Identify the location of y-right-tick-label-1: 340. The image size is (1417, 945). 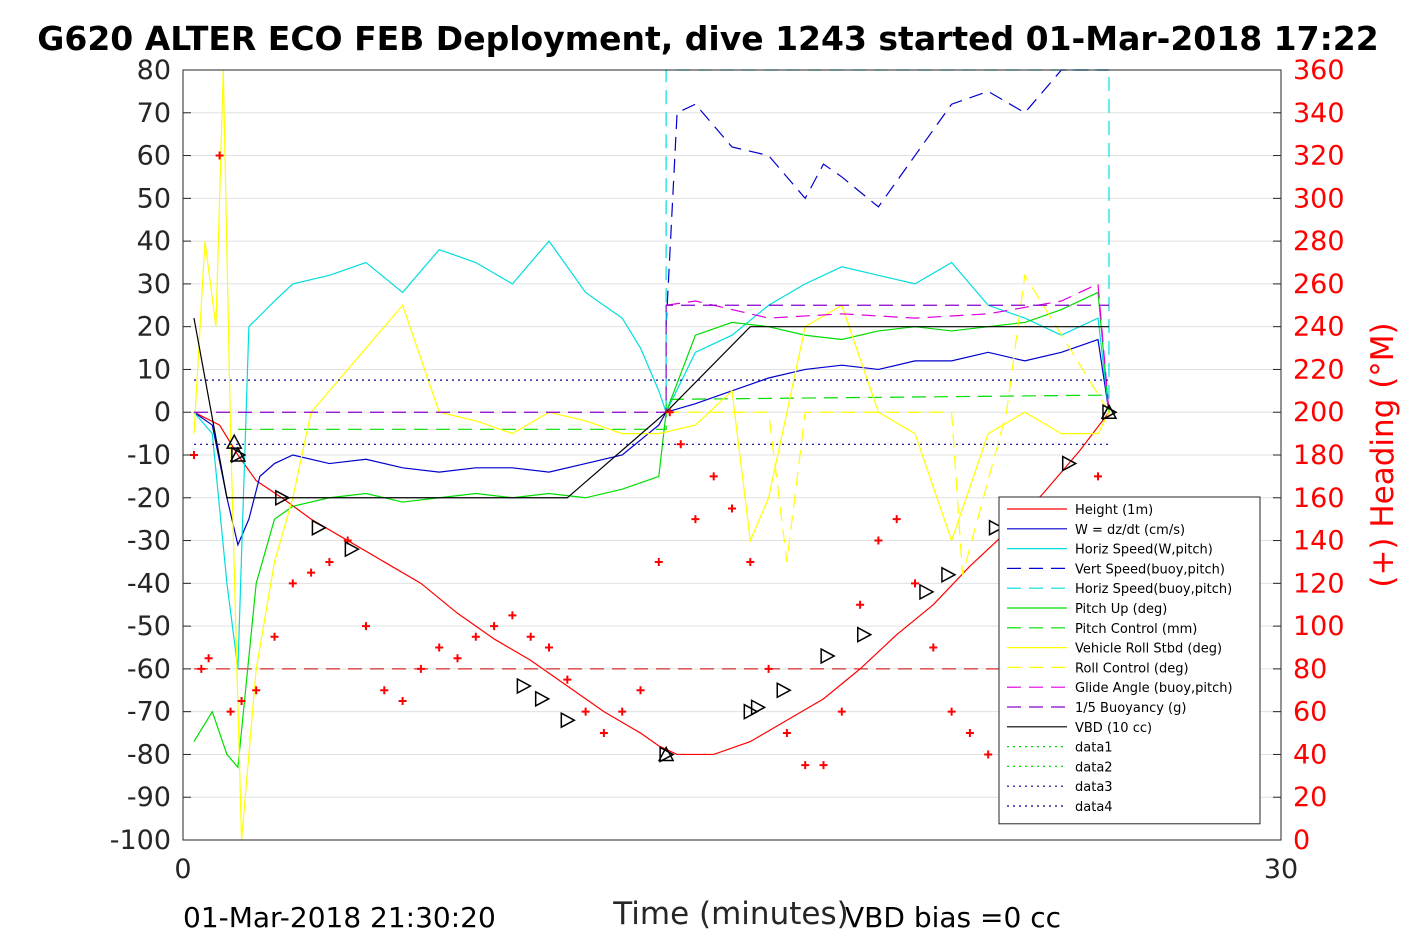
(1319, 113).